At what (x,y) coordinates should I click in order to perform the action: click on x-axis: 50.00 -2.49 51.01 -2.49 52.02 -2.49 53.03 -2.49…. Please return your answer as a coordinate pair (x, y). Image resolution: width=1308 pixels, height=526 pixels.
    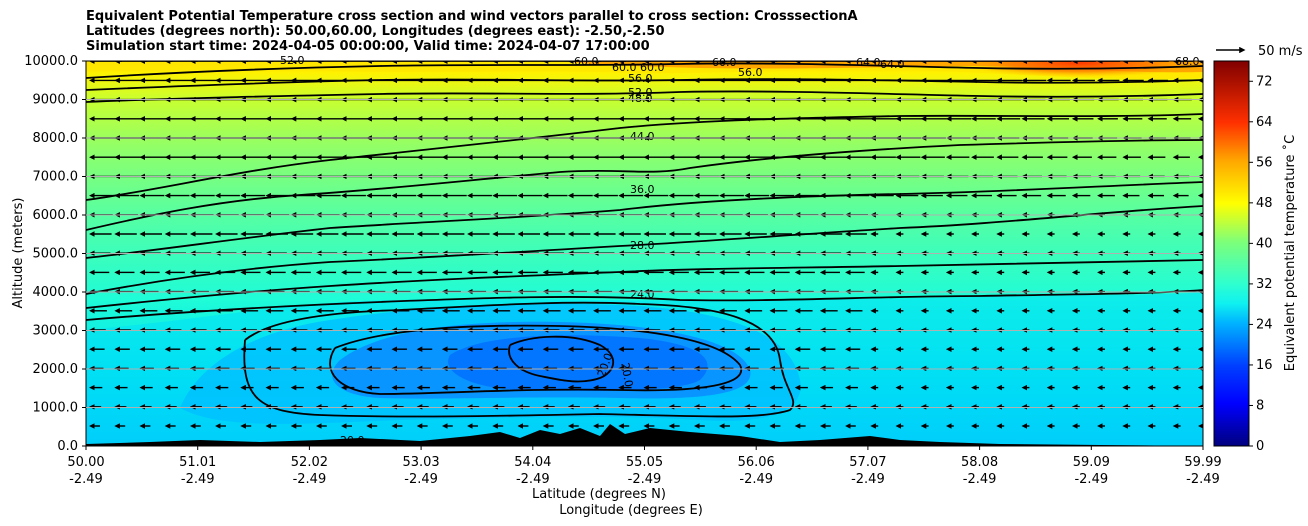
    Looking at the image, I should click on (644, 466).